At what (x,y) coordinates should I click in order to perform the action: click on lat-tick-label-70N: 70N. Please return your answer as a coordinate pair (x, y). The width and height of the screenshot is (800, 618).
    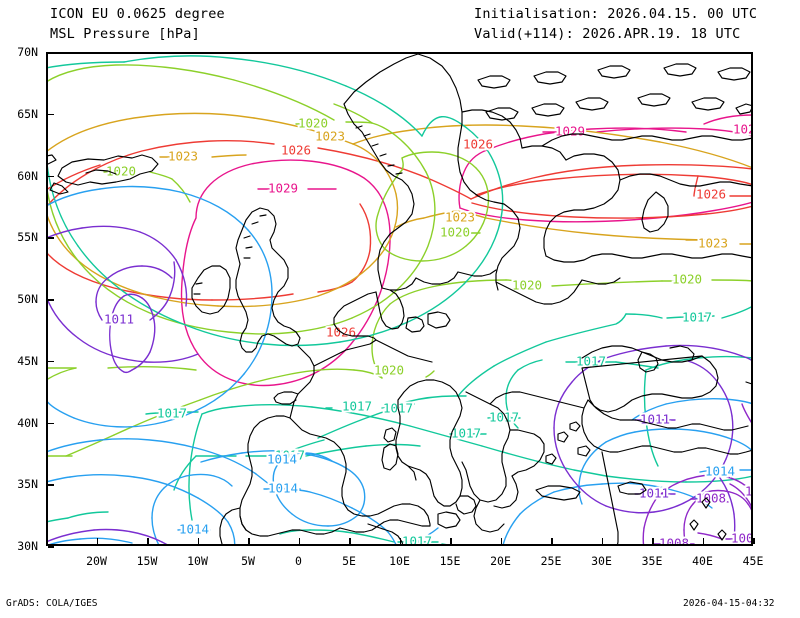
    Looking at the image, I should click on (27, 52).